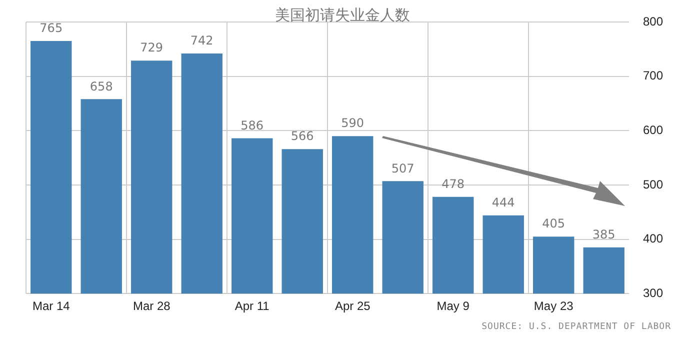 The image size is (685, 342). What do you see at coordinates (202, 41) in the screenshot?
I see `data-label: 742` at bounding box center [202, 41].